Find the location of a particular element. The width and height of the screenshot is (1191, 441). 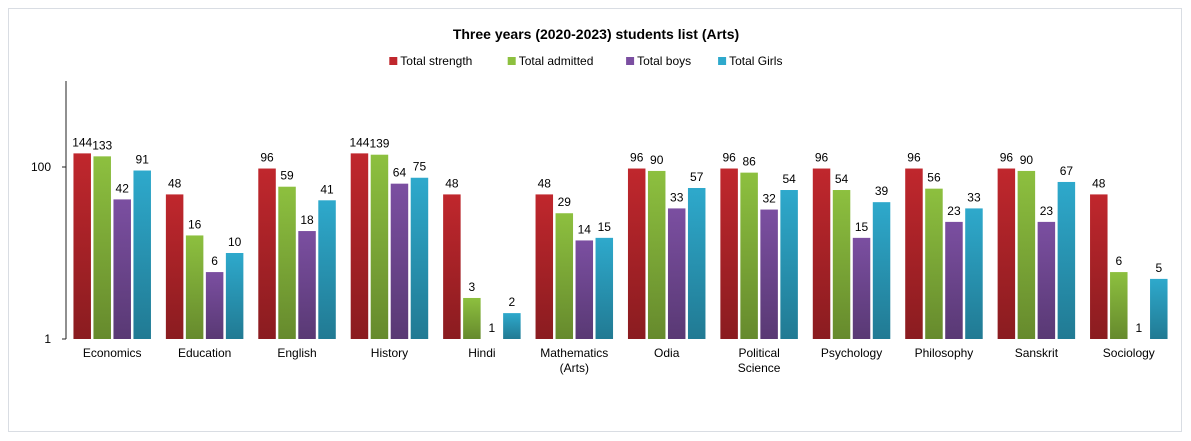

data-label-hindi-total-boys: 1 is located at coordinates (492, 328).